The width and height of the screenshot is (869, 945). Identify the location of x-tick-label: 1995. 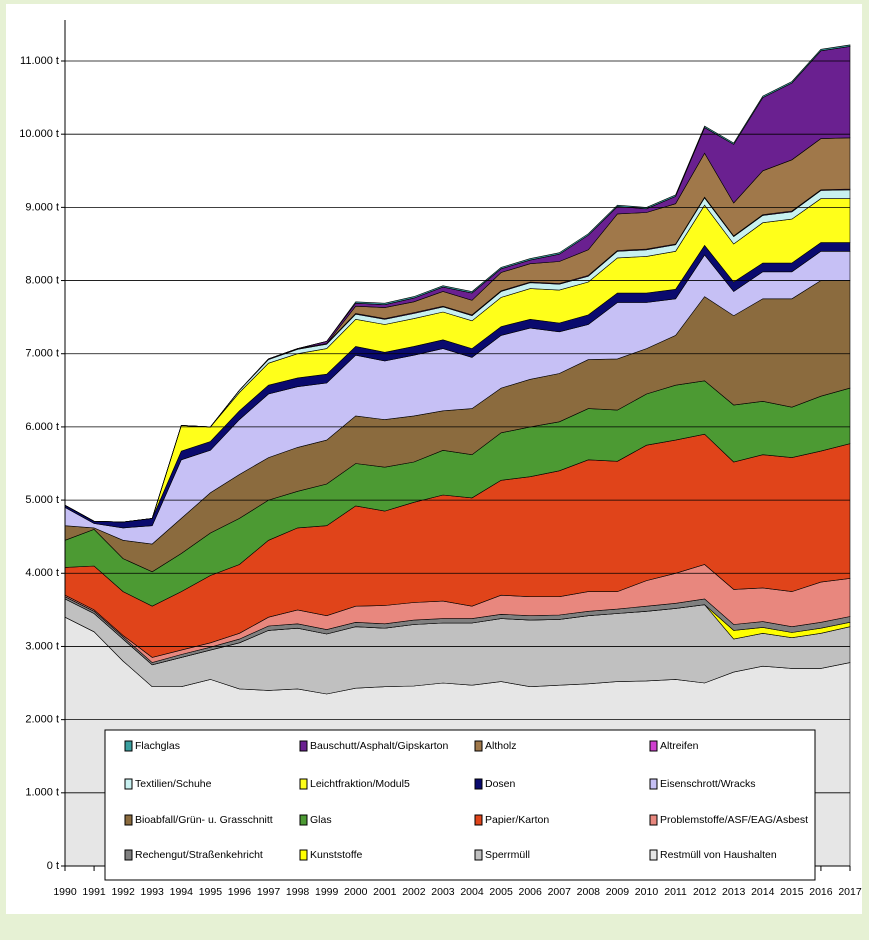
(211, 892).